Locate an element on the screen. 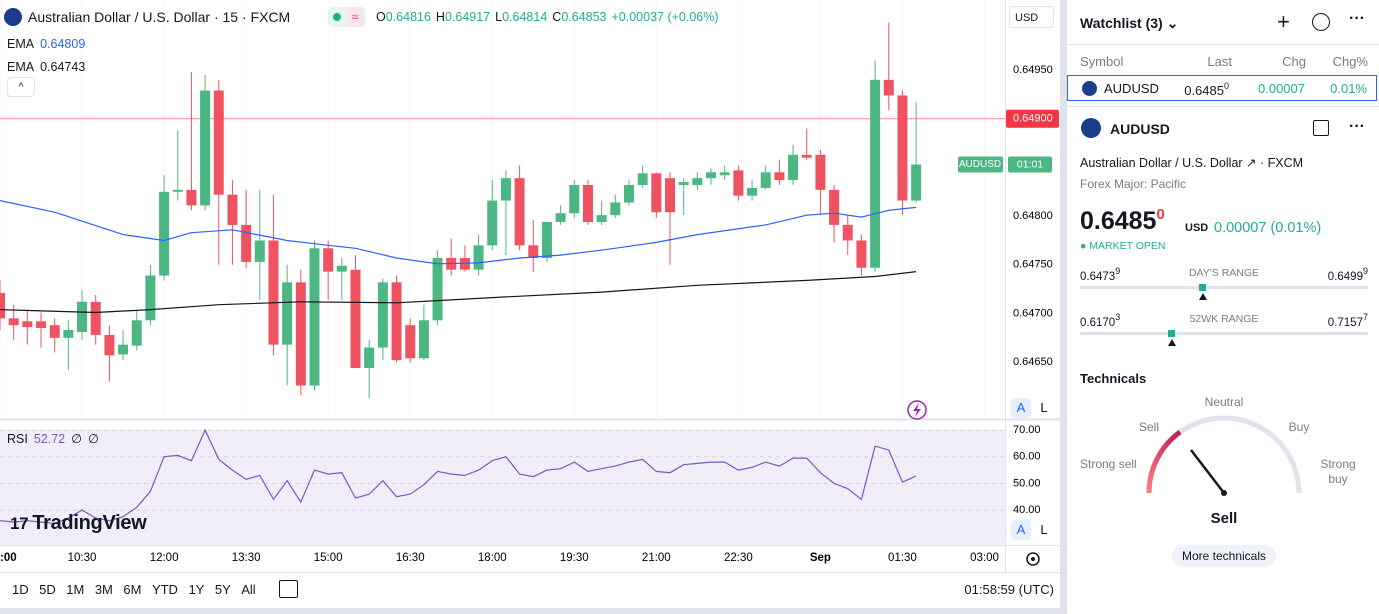 This screenshot has width=1379, height=614. period-button: YTD is located at coordinates (164, 589).